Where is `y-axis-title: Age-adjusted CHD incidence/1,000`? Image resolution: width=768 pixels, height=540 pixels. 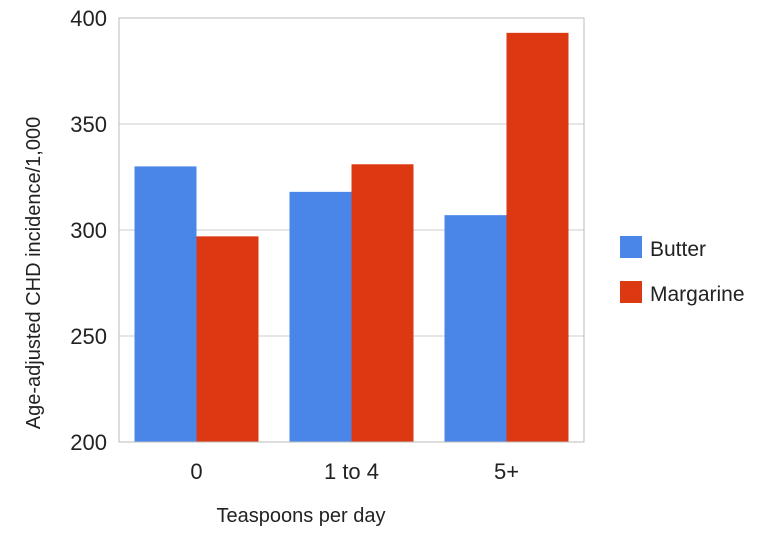 y-axis-title: Age-adjusted CHD incidence/1,000 is located at coordinates (34, 273).